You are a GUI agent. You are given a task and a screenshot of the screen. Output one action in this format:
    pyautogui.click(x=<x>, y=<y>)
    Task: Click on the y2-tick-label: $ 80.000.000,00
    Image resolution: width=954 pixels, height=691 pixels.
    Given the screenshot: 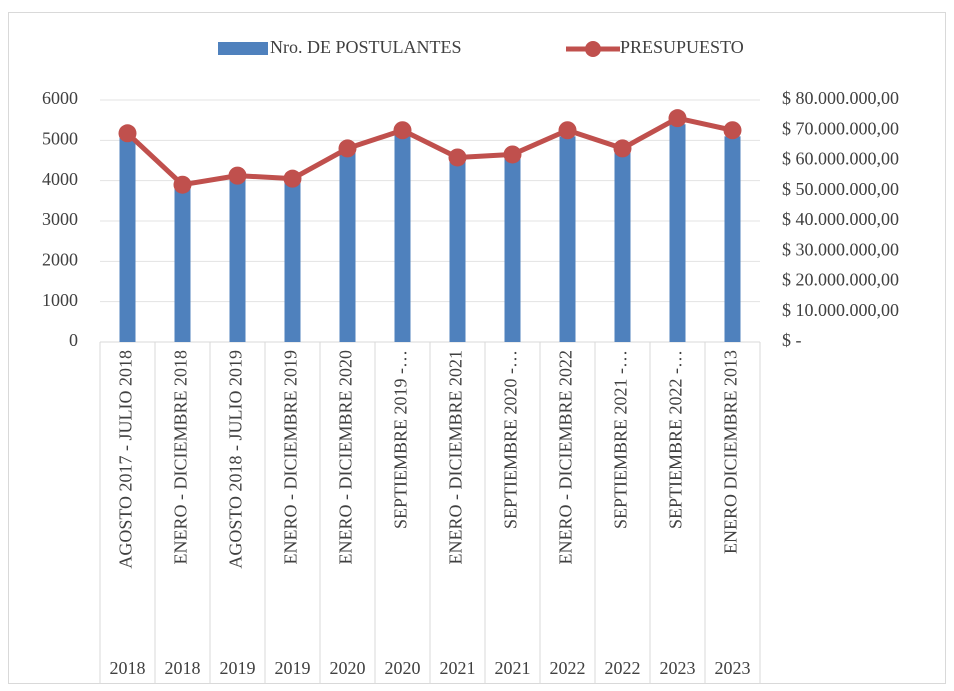 What is the action you would take?
    pyautogui.click(x=840, y=98)
    